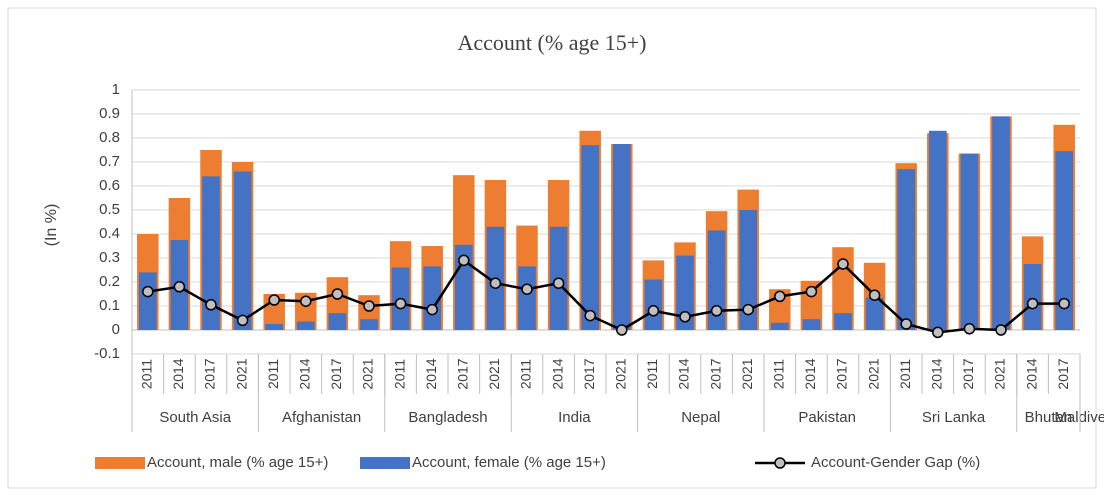 This screenshot has height=496, width=1104. Describe the element at coordinates (552, 42) in the screenshot. I see `chart-title: Account (% age 15+)` at that location.